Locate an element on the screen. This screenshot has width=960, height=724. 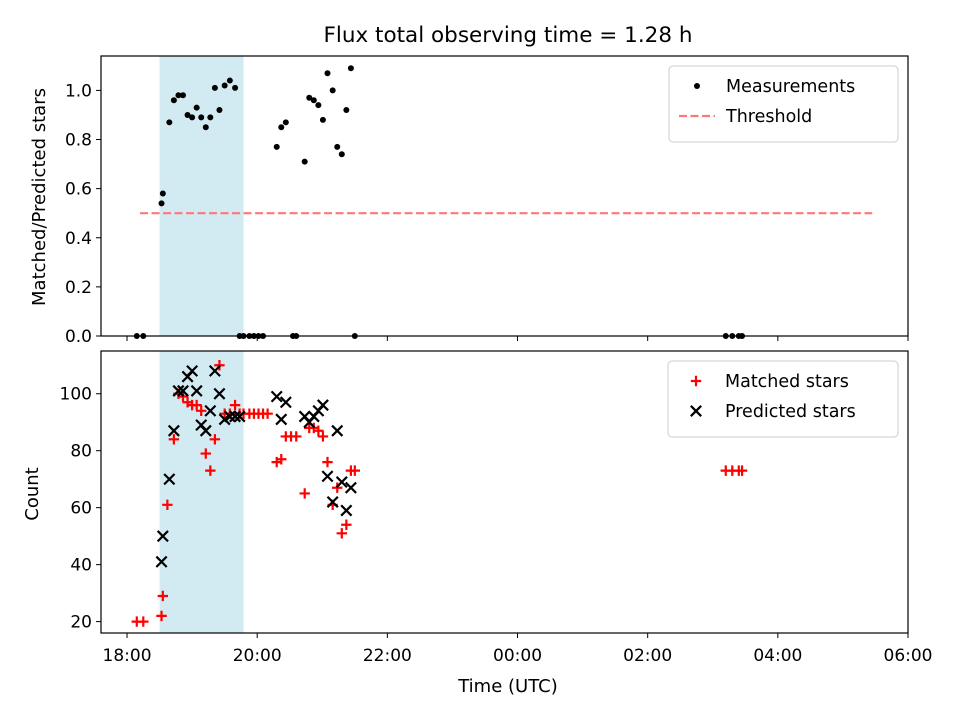
y-tick-label: 40 is located at coordinates (81, 566).